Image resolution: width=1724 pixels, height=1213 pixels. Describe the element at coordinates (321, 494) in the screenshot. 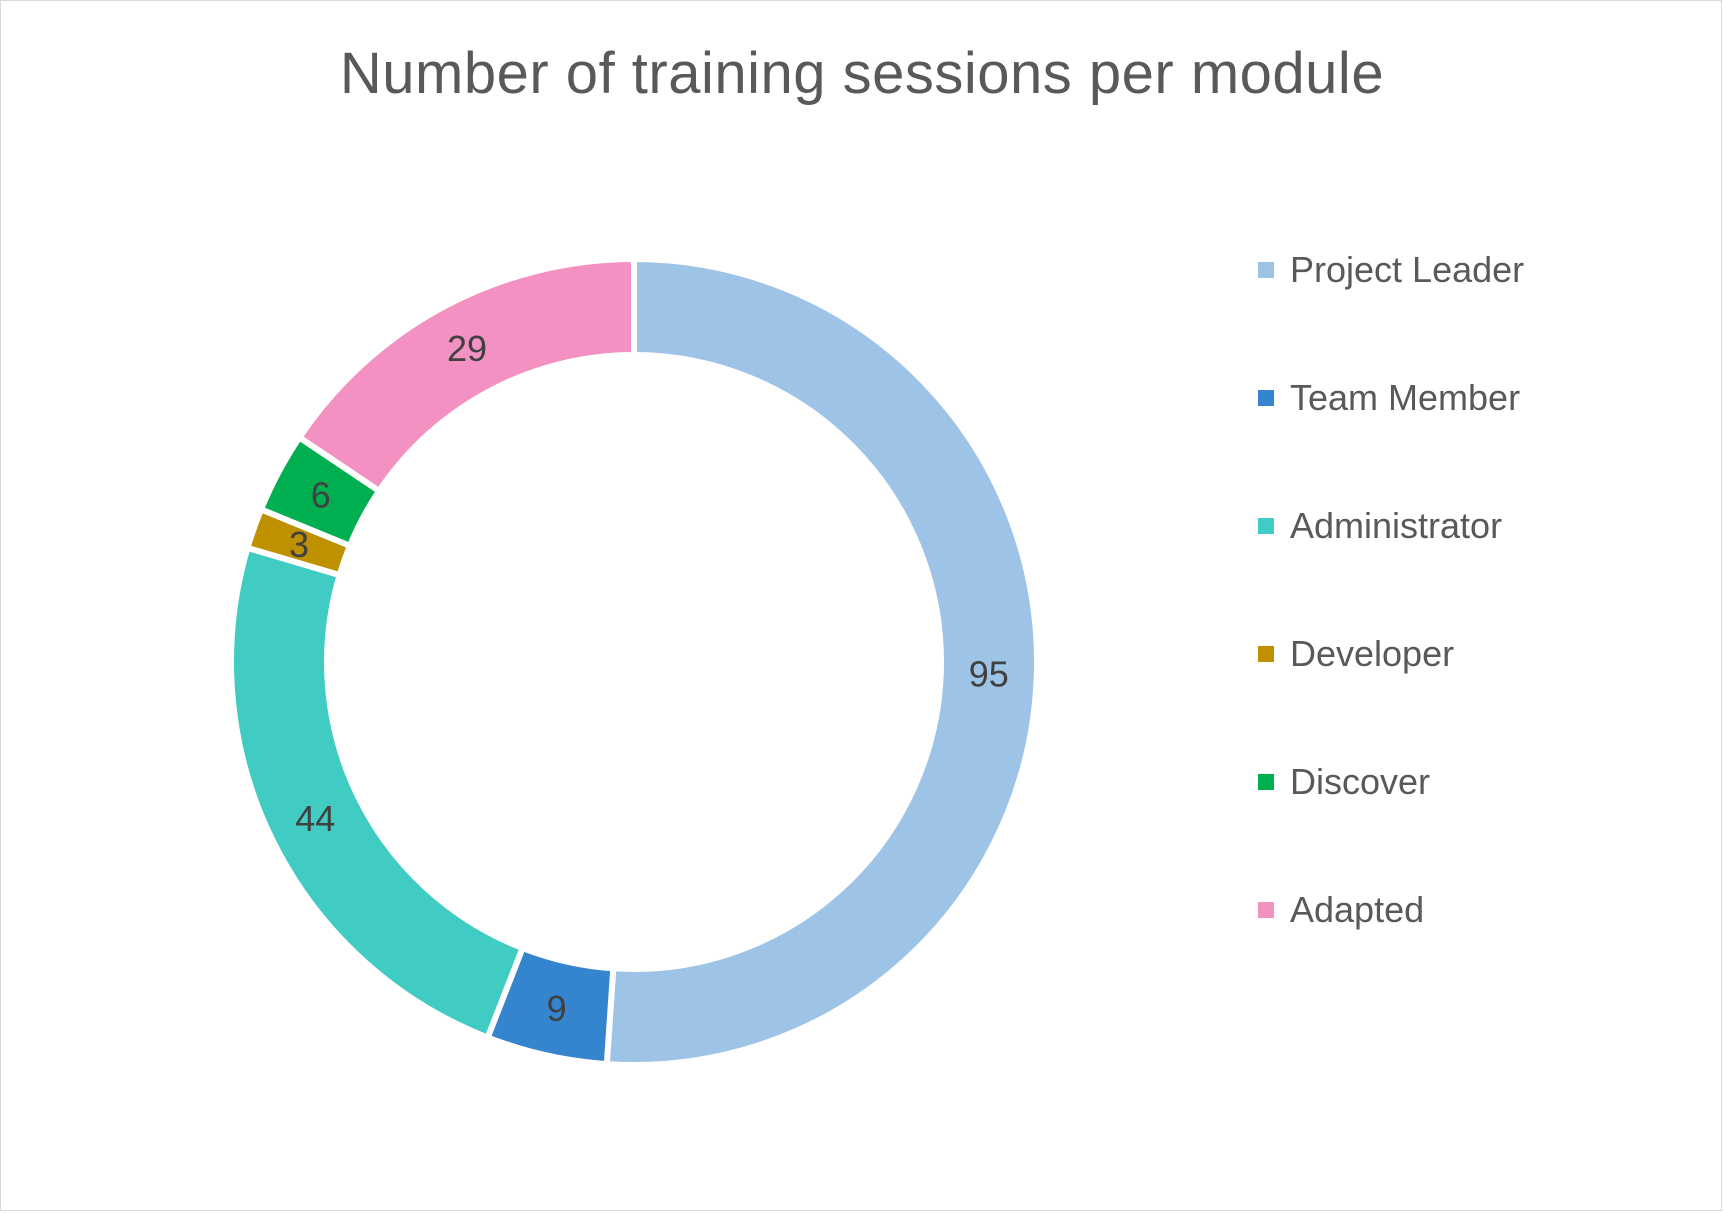

I see `data-label-discover: 6` at that location.